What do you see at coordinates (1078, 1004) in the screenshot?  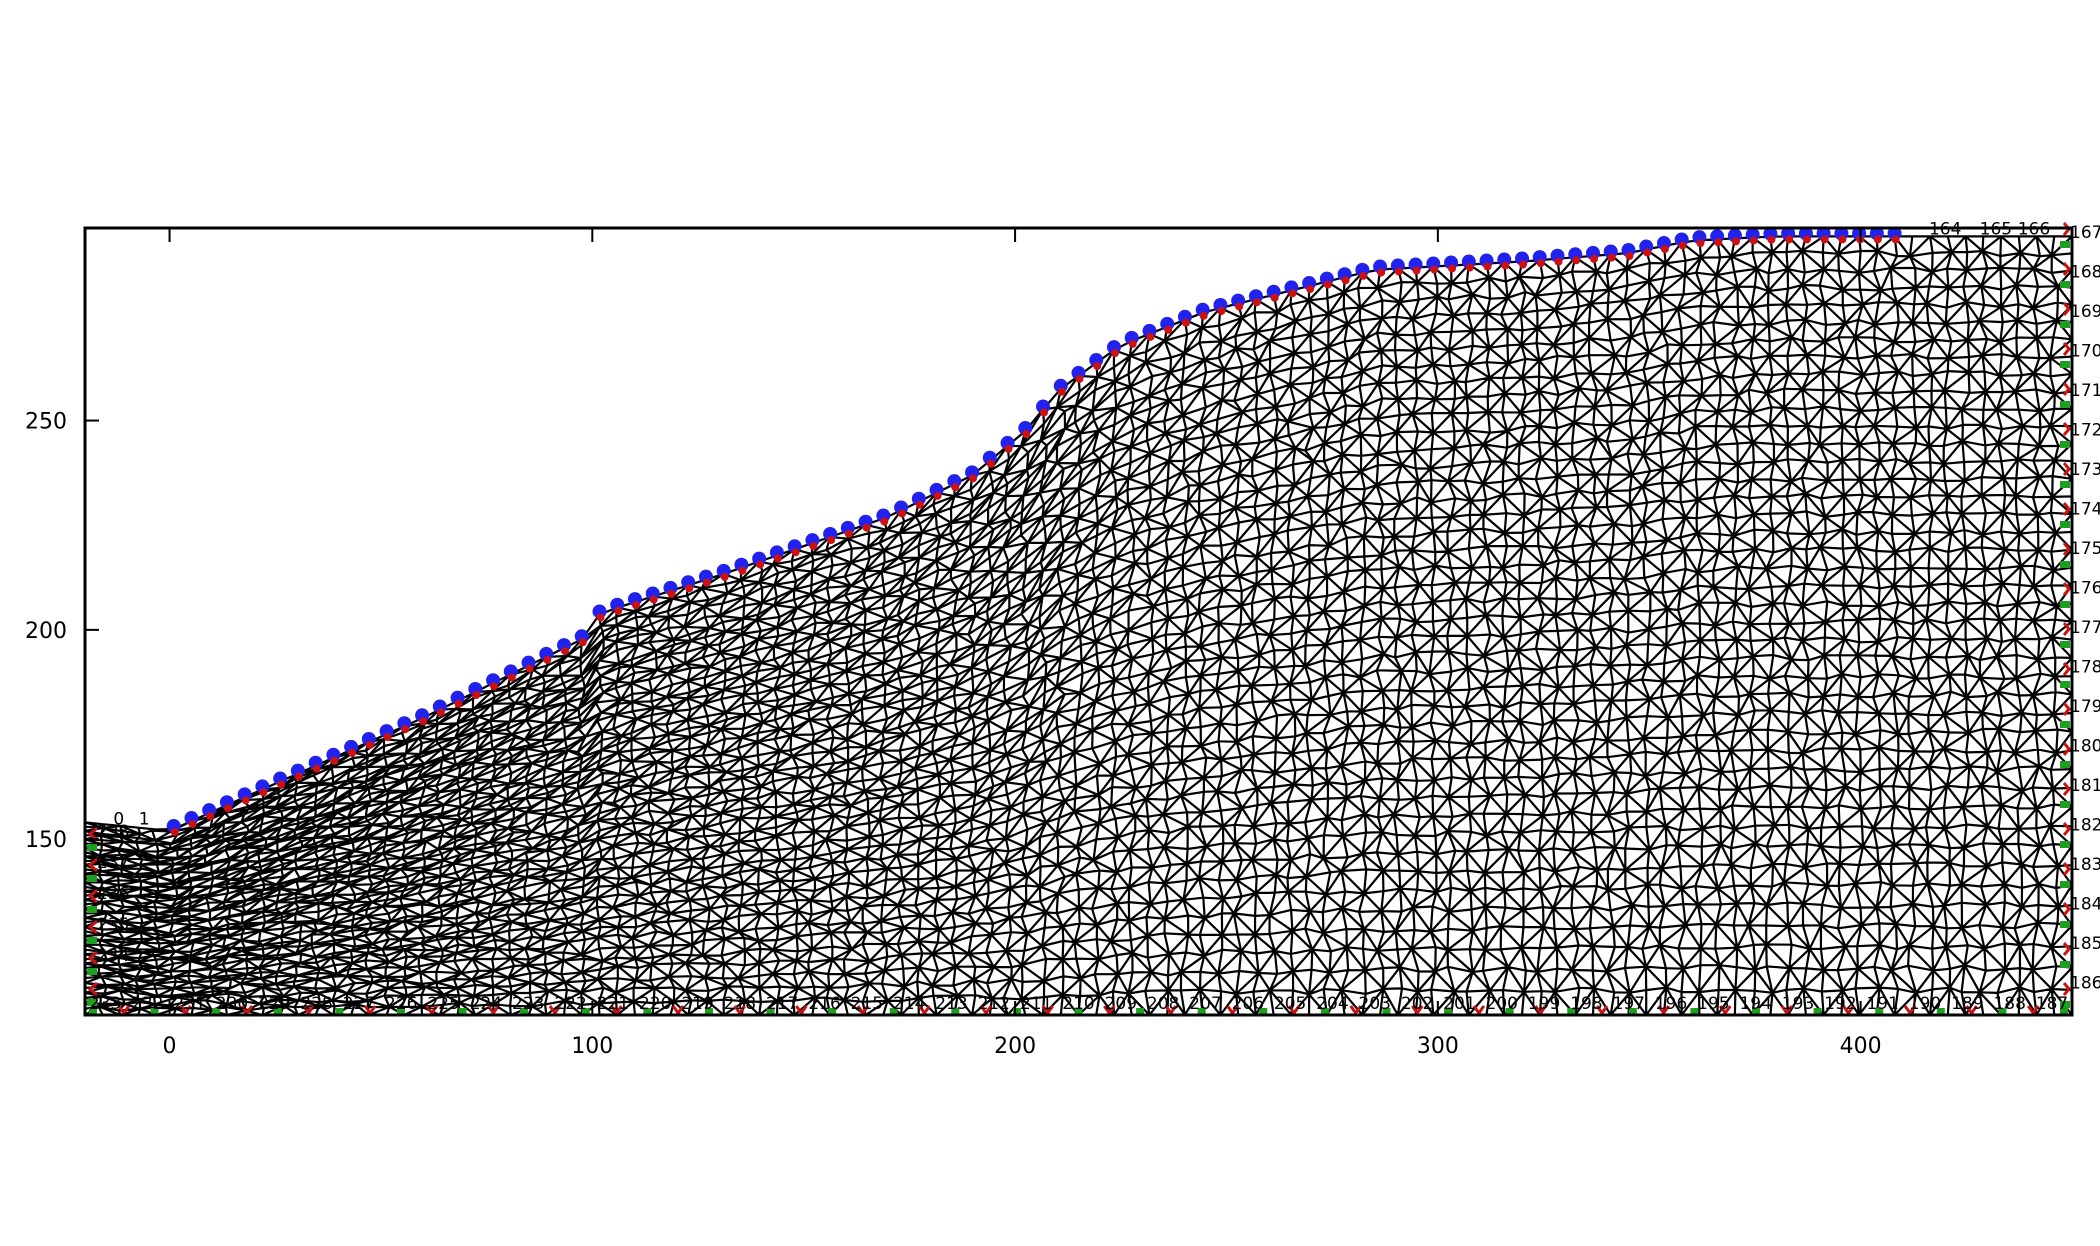 I see `node-label-bottom: 210` at bounding box center [1078, 1004].